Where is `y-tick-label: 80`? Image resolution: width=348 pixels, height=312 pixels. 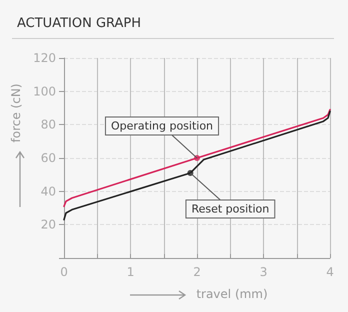
y-tick-label: 80 is located at coordinates (48, 125).